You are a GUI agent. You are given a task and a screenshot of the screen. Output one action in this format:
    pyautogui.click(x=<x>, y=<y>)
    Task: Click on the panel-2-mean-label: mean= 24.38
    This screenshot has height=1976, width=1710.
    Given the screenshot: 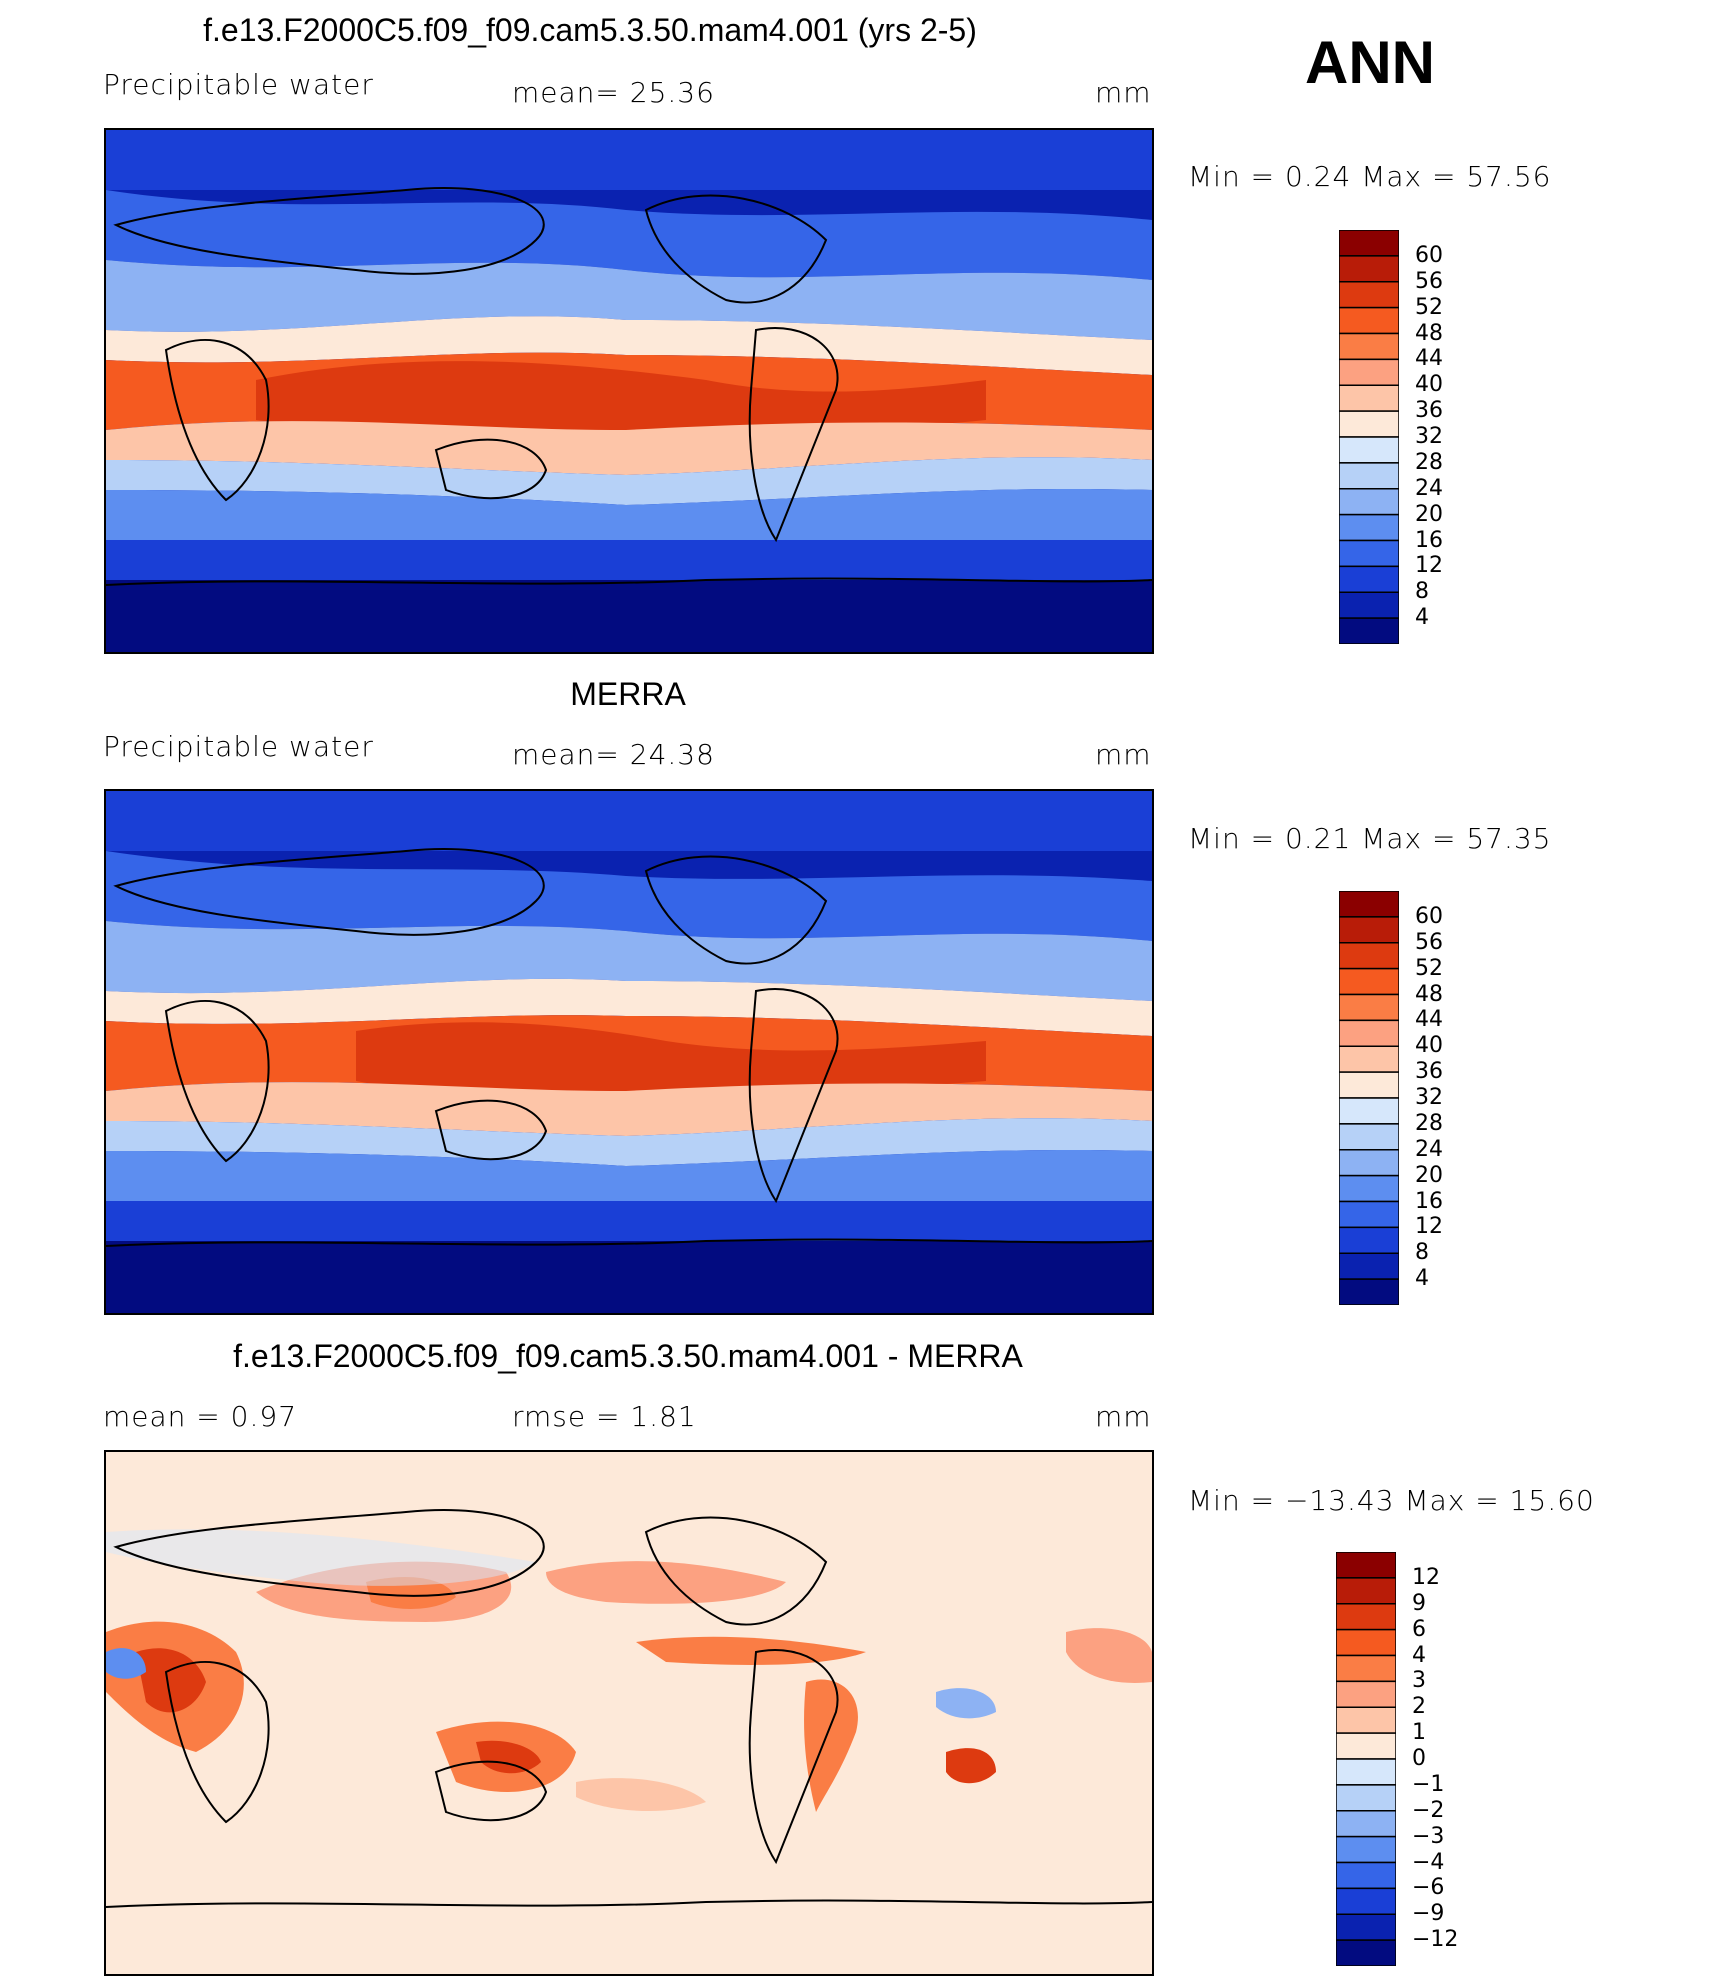 What is the action you would take?
    pyautogui.click(x=613, y=754)
    